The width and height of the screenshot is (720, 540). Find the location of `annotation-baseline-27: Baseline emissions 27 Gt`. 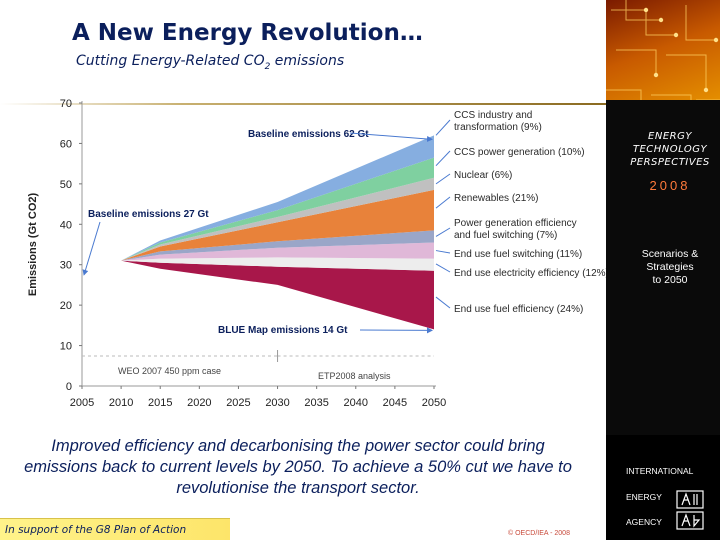

annotation-baseline-27: Baseline emissions 27 Gt is located at coordinates (148, 214).